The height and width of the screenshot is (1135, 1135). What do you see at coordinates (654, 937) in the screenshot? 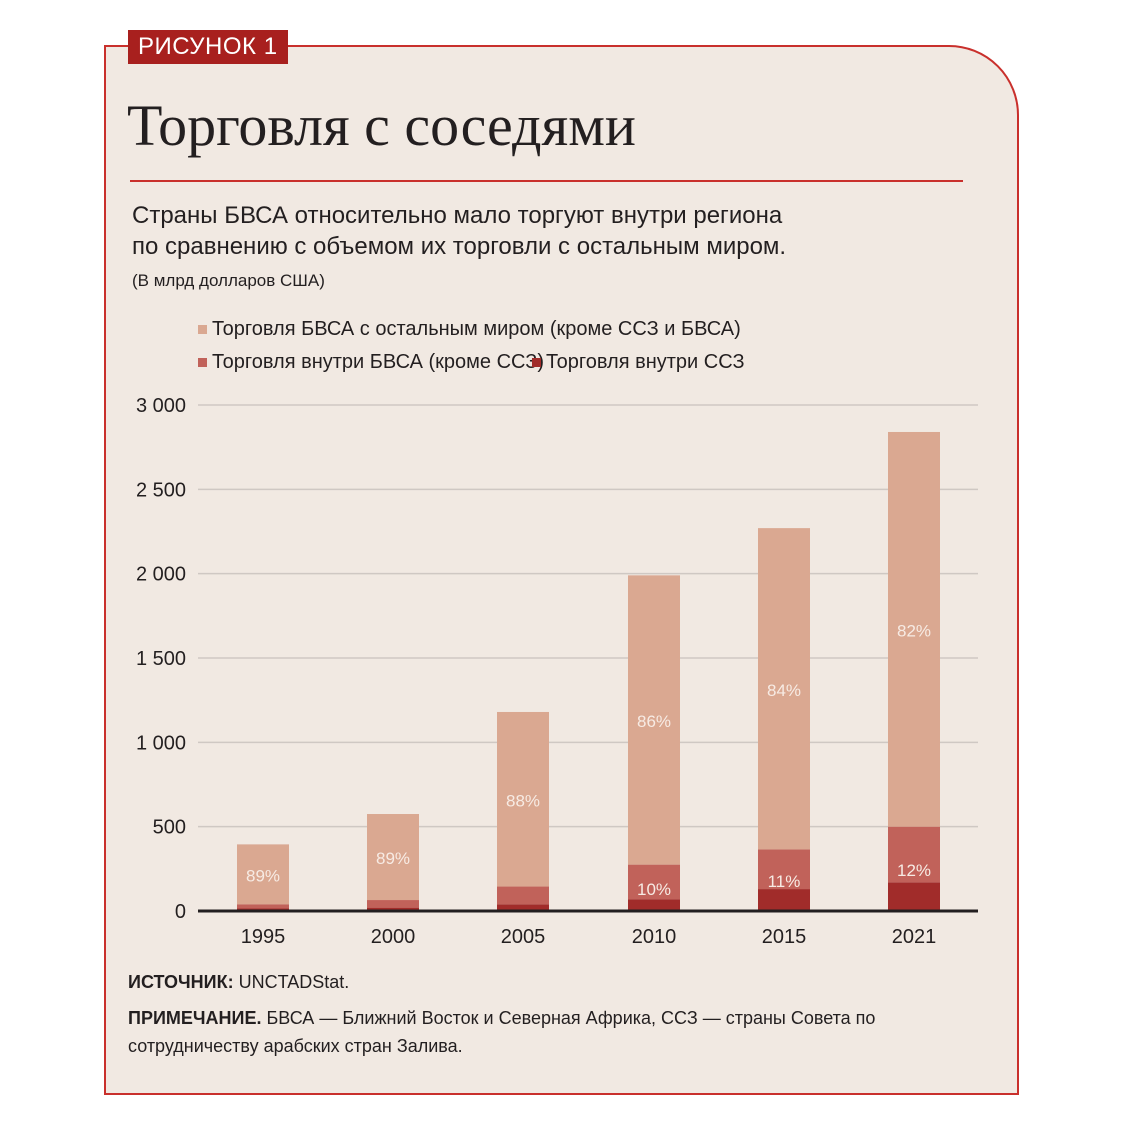
I see `x-tick-label: 2010` at bounding box center [654, 937].